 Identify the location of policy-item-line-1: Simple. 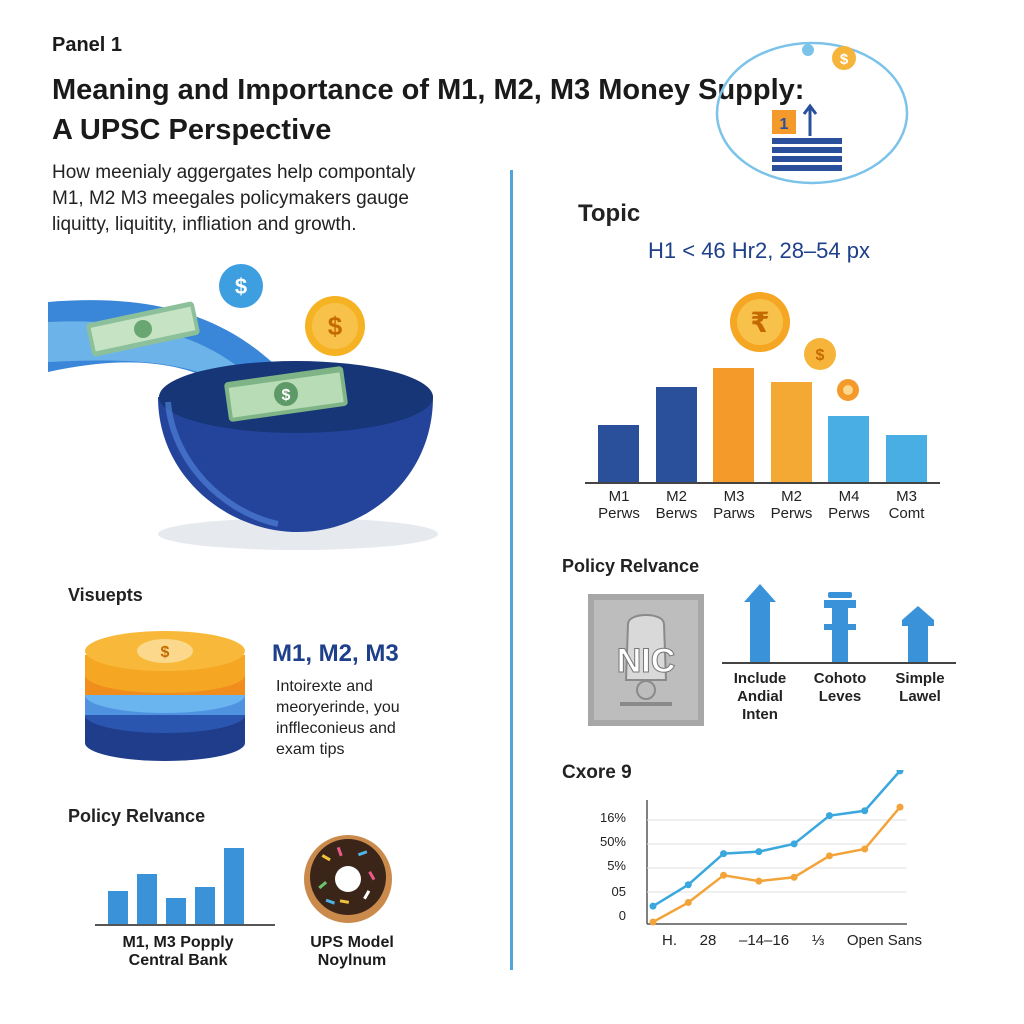
(920, 678).